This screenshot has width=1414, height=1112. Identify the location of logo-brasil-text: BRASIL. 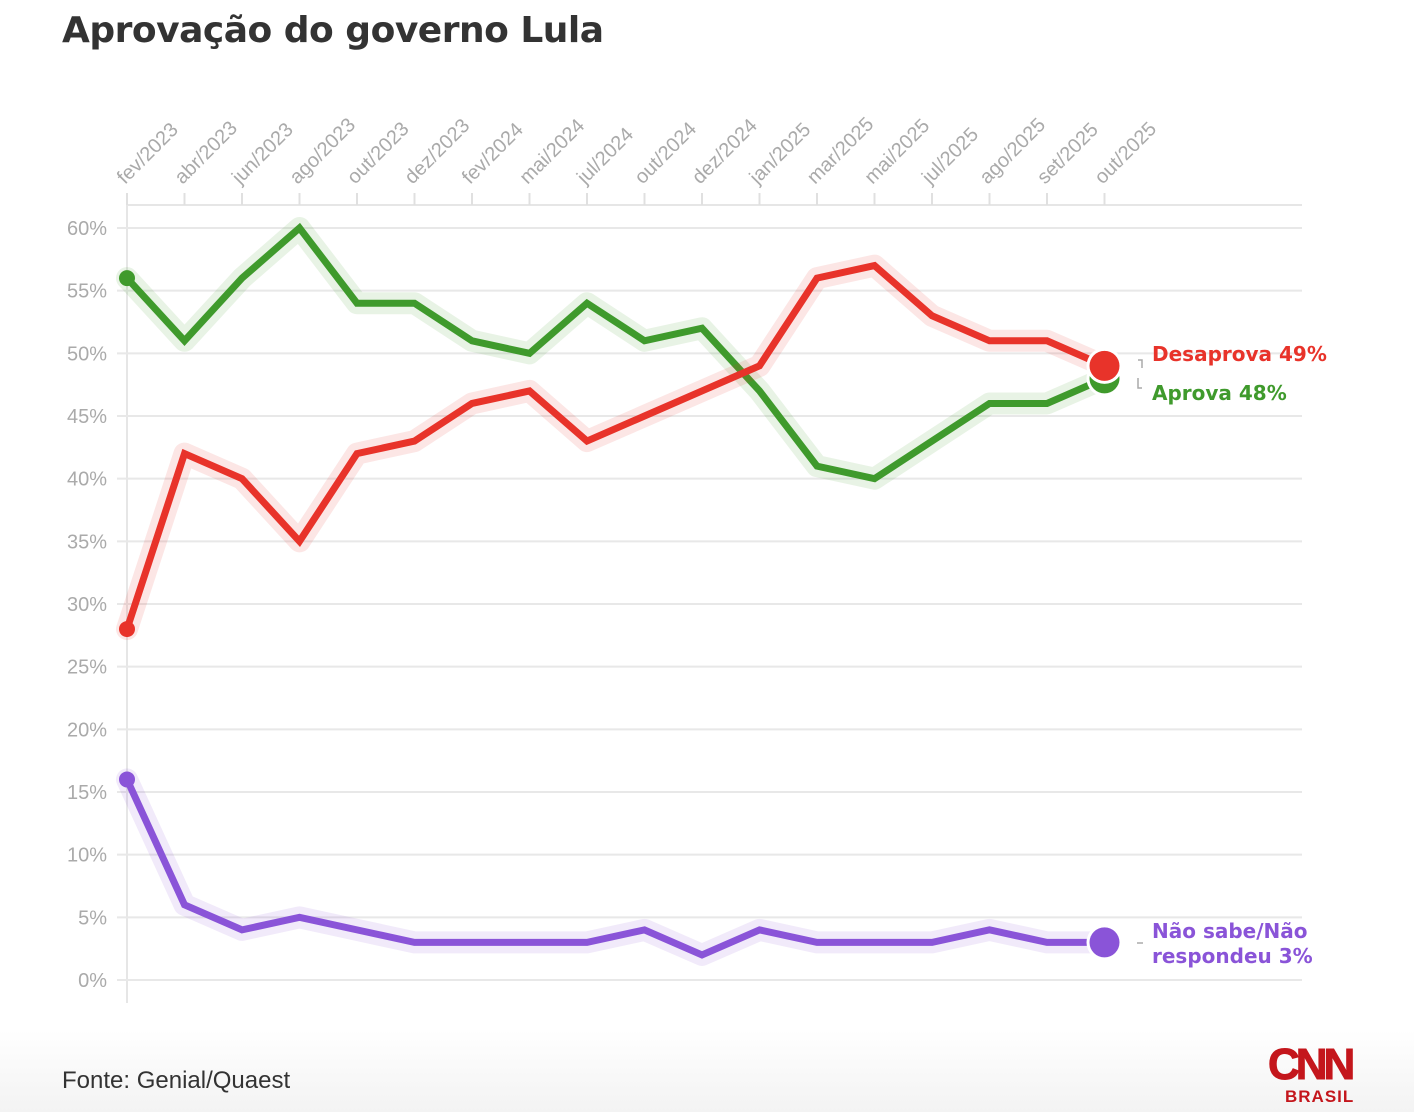
(1320, 1096).